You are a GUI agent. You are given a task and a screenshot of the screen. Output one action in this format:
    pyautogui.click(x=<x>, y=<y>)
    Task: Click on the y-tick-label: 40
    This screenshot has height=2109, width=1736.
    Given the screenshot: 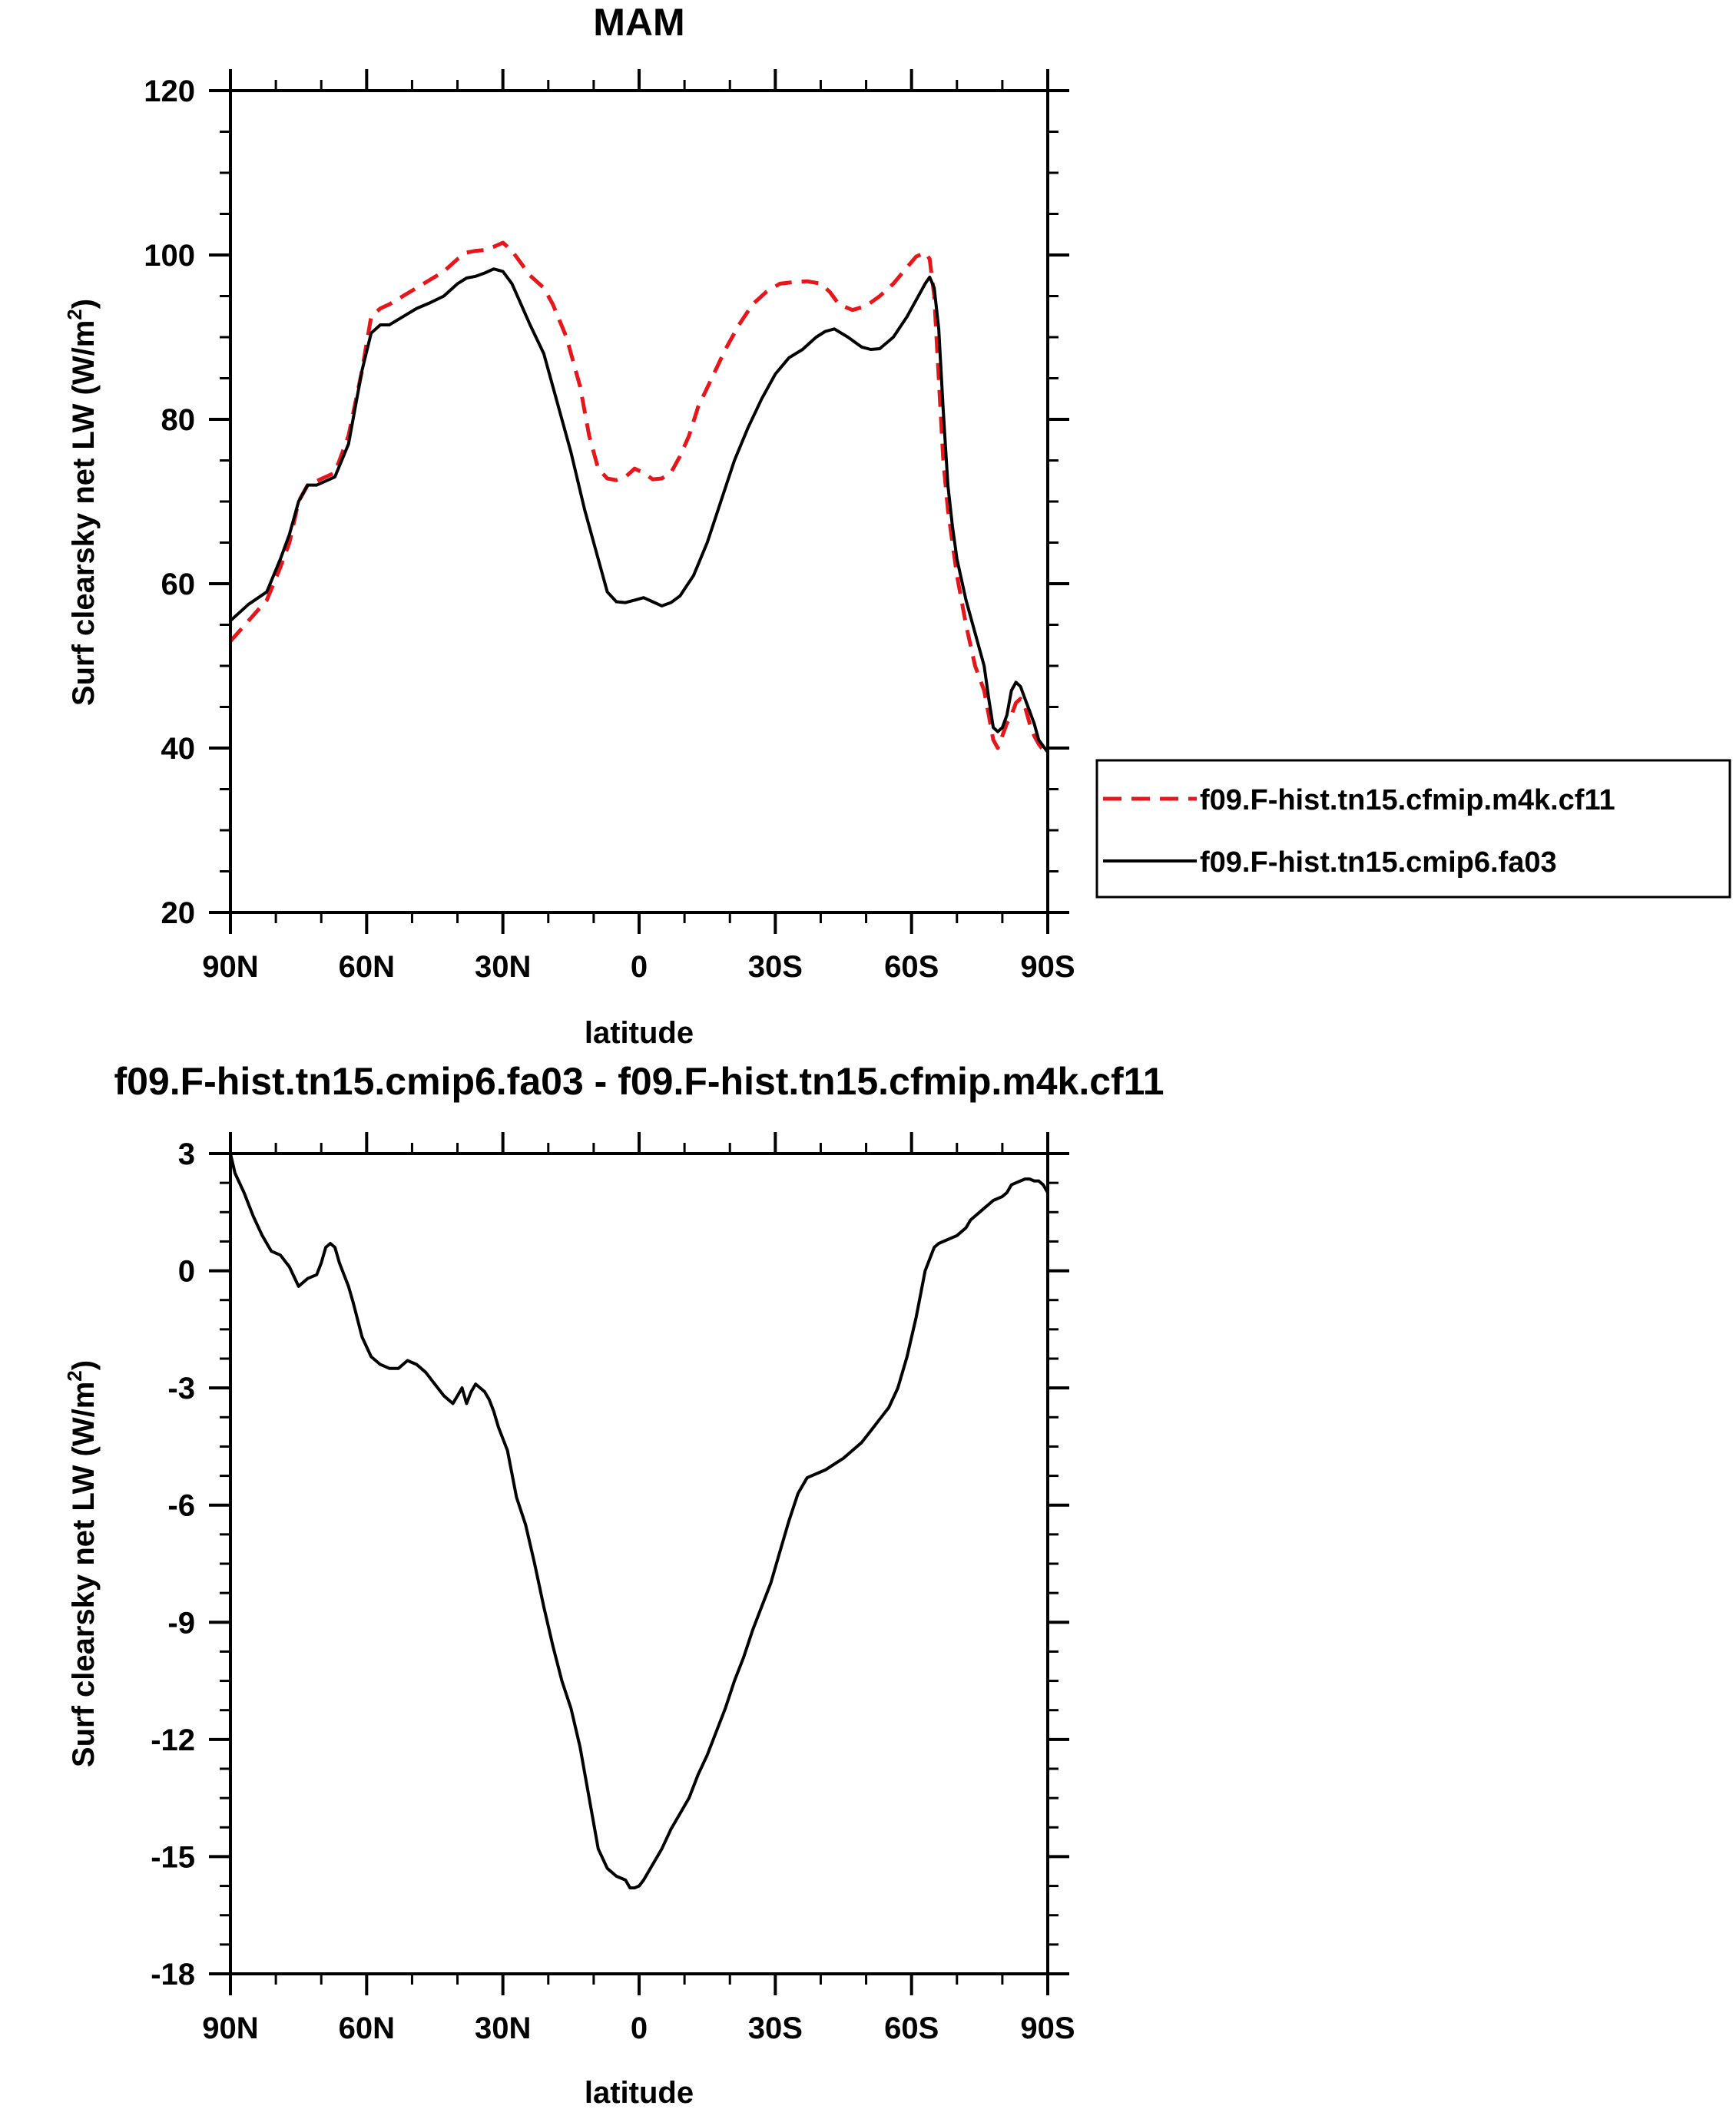 What is the action you would take?
    pyautogui.click(x=179, y=749)
    